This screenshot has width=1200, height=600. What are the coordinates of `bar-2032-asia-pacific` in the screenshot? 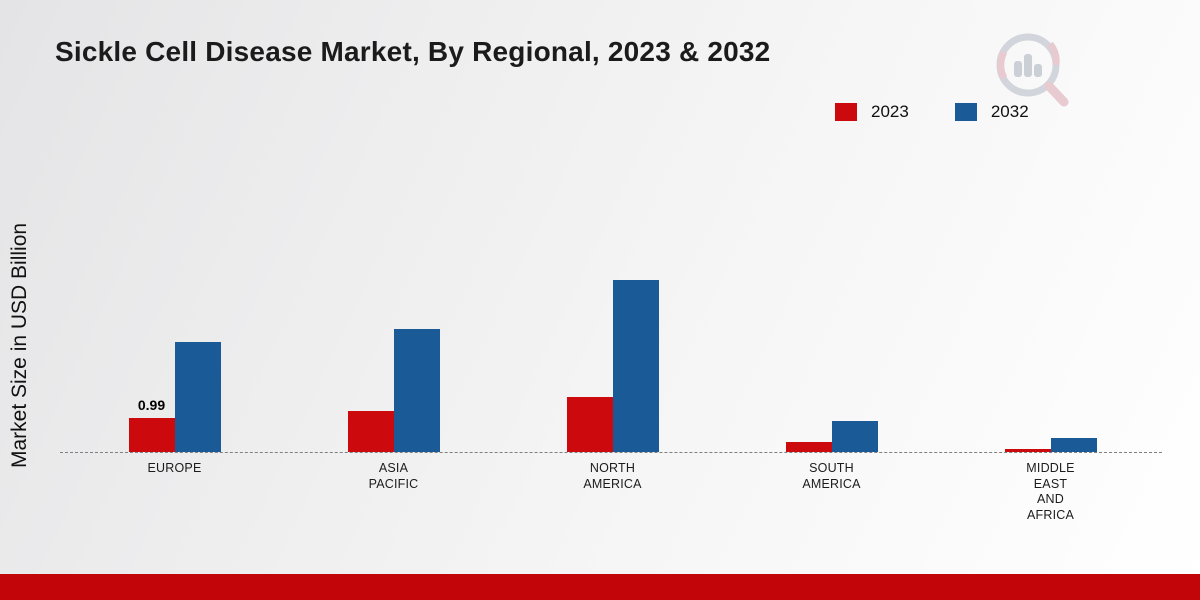 It's located at (416, 390).